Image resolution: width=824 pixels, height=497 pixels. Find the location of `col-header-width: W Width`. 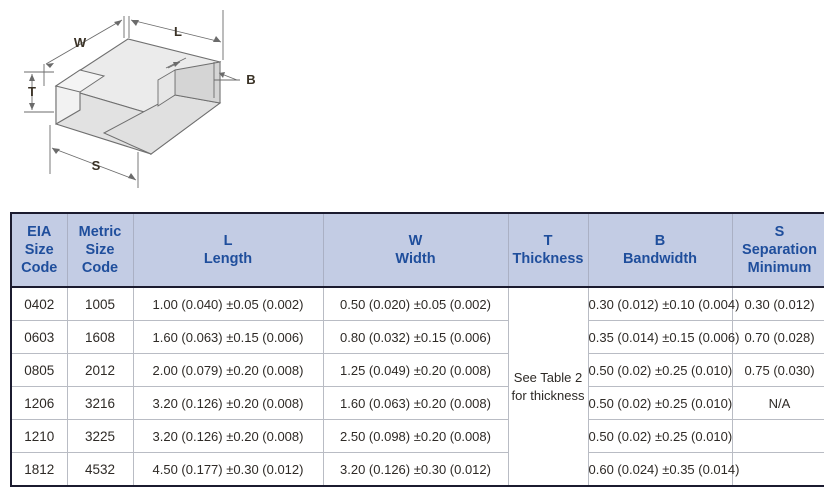

col-header-width: W Width is located at coordinates (415, 250).